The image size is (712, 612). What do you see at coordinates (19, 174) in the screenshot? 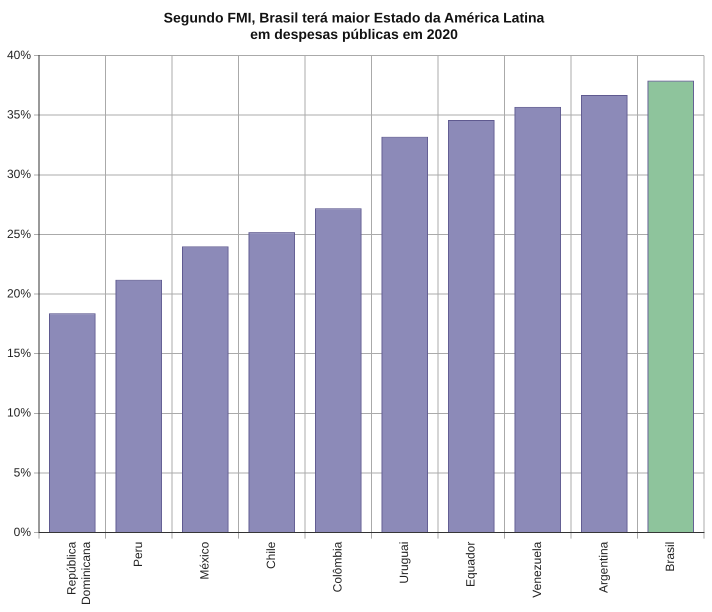
I see `y-tick-label: 30%` at bounding box center [19, 174].